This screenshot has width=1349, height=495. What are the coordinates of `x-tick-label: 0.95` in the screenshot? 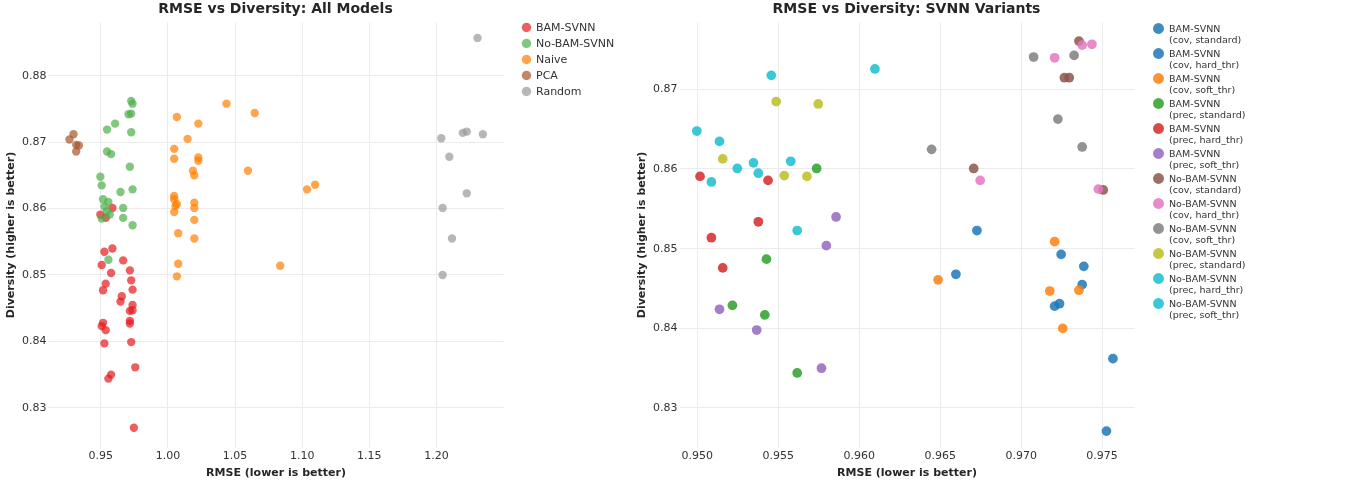 It's located at (101, 455).